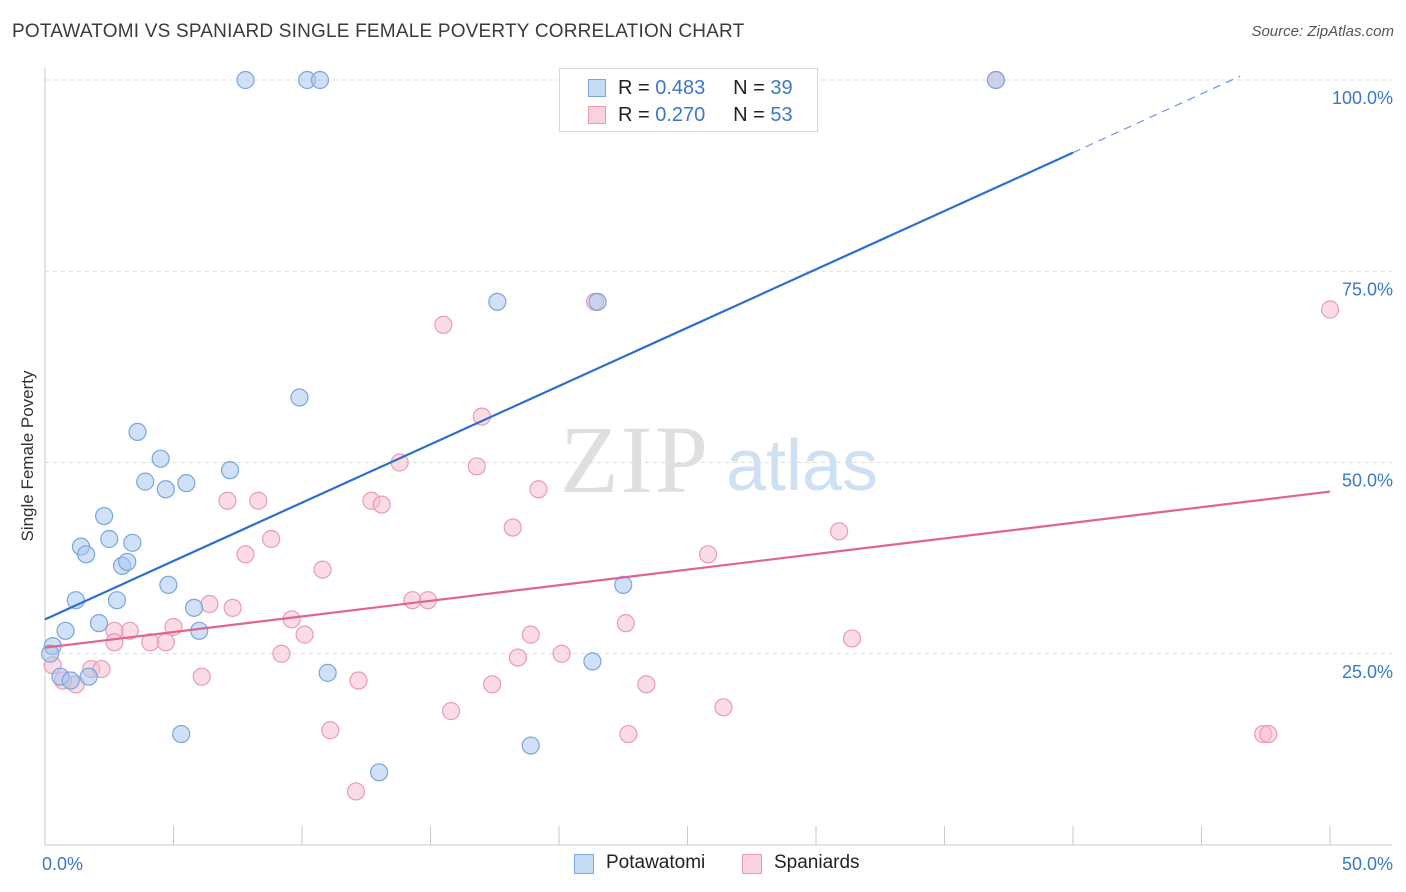 The image size is (1406, 892). Describe the element at coordinates (1367, 481) in the screenshot. I see `y-tick-label: 50.0%` at that location.